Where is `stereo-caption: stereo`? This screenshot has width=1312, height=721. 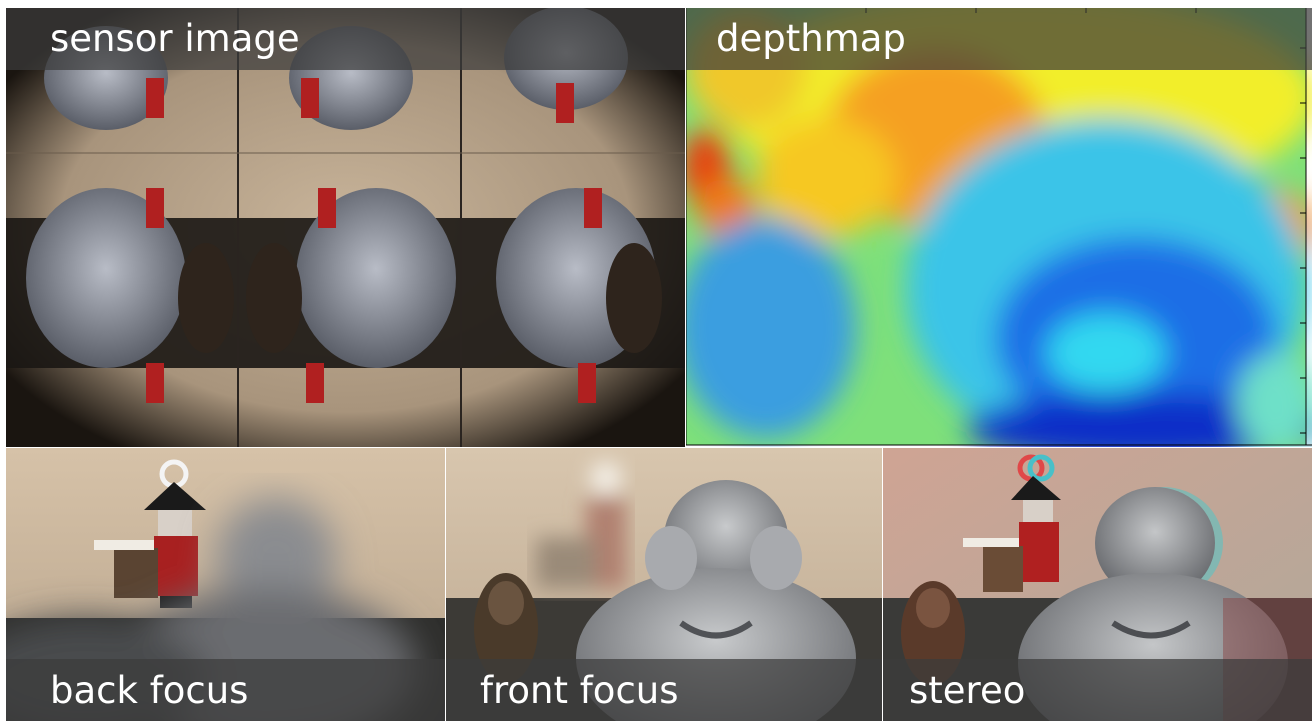 stereo-caption: stereo is located at coordinates (967, 690).